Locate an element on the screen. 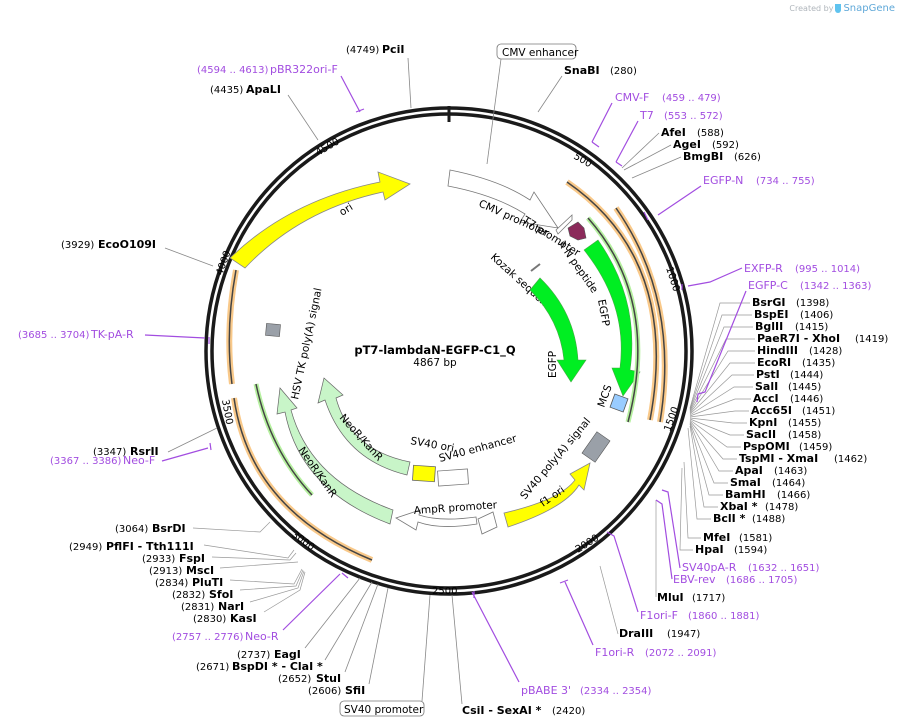 The height and width of the screenshot is (726, 901). feature-neor-kanr-inner is located at coordinates (364, 426).